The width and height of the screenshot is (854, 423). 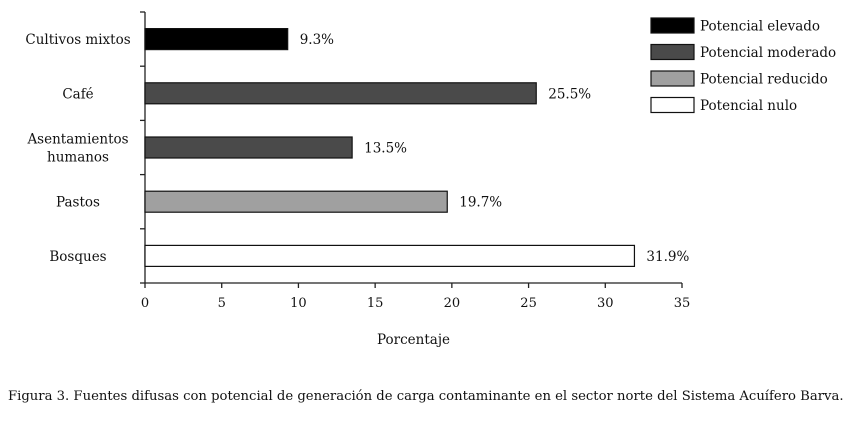 What do you see at coordinates (77, 94) in the screenshot?
I see `category-label: Café` at bounding box center [77, 94].